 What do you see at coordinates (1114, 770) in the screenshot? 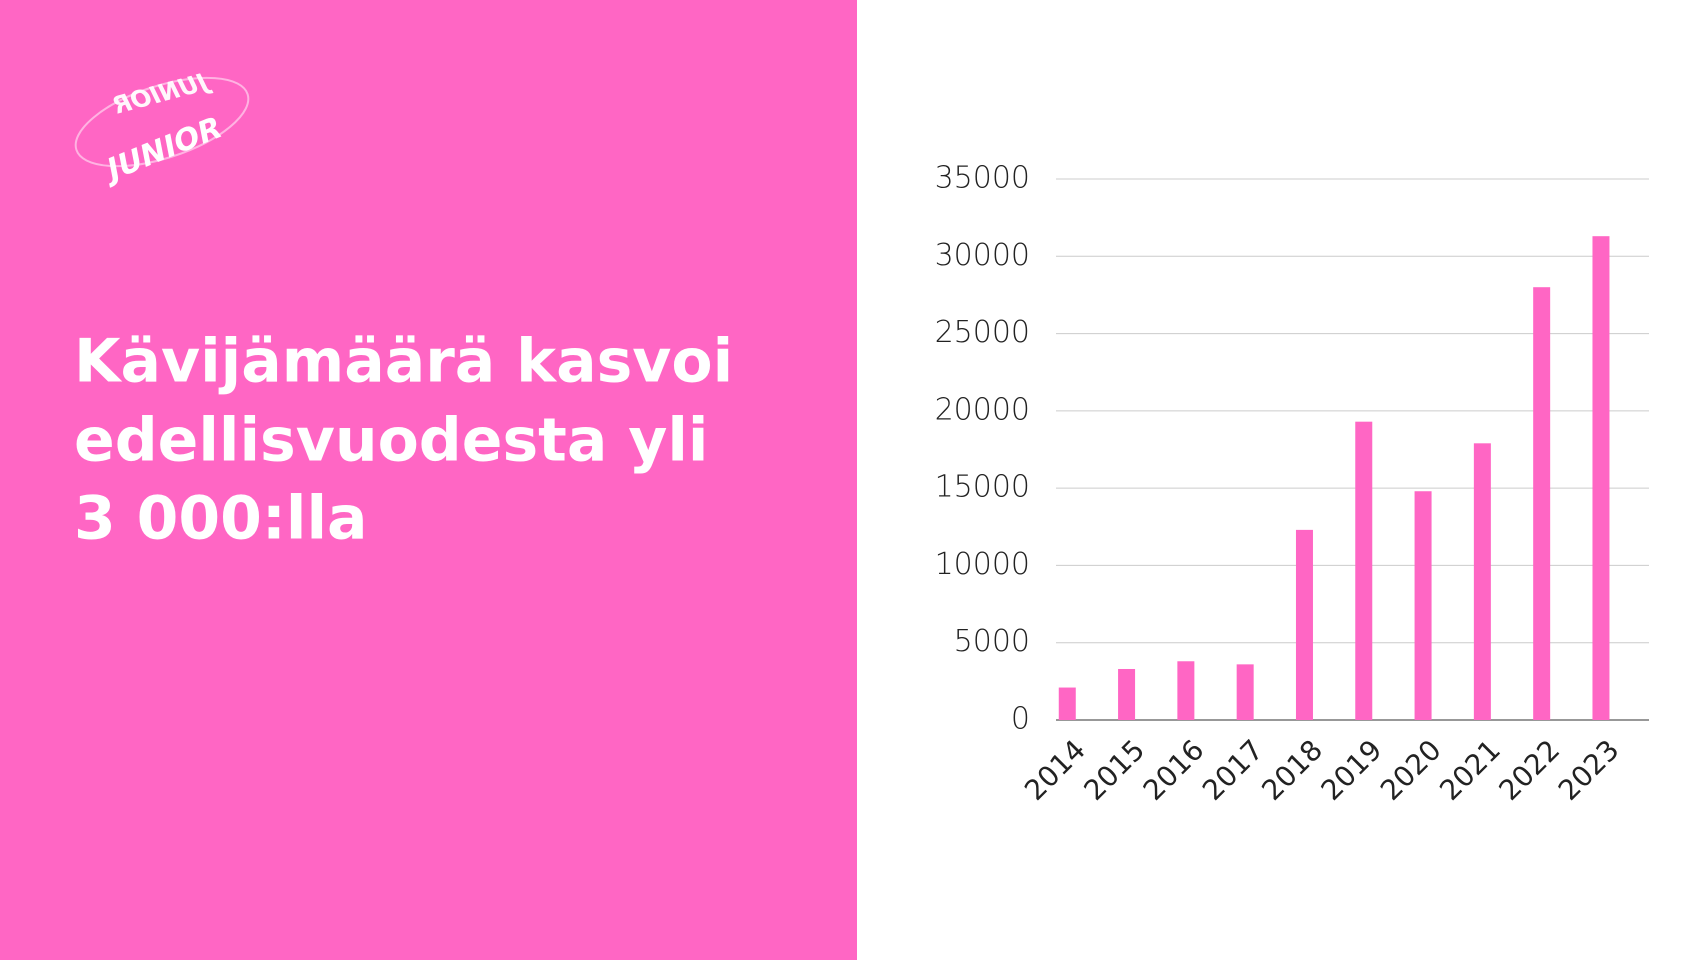
I see `x-tick-label: 2015` at bounding box center [1114, 770].